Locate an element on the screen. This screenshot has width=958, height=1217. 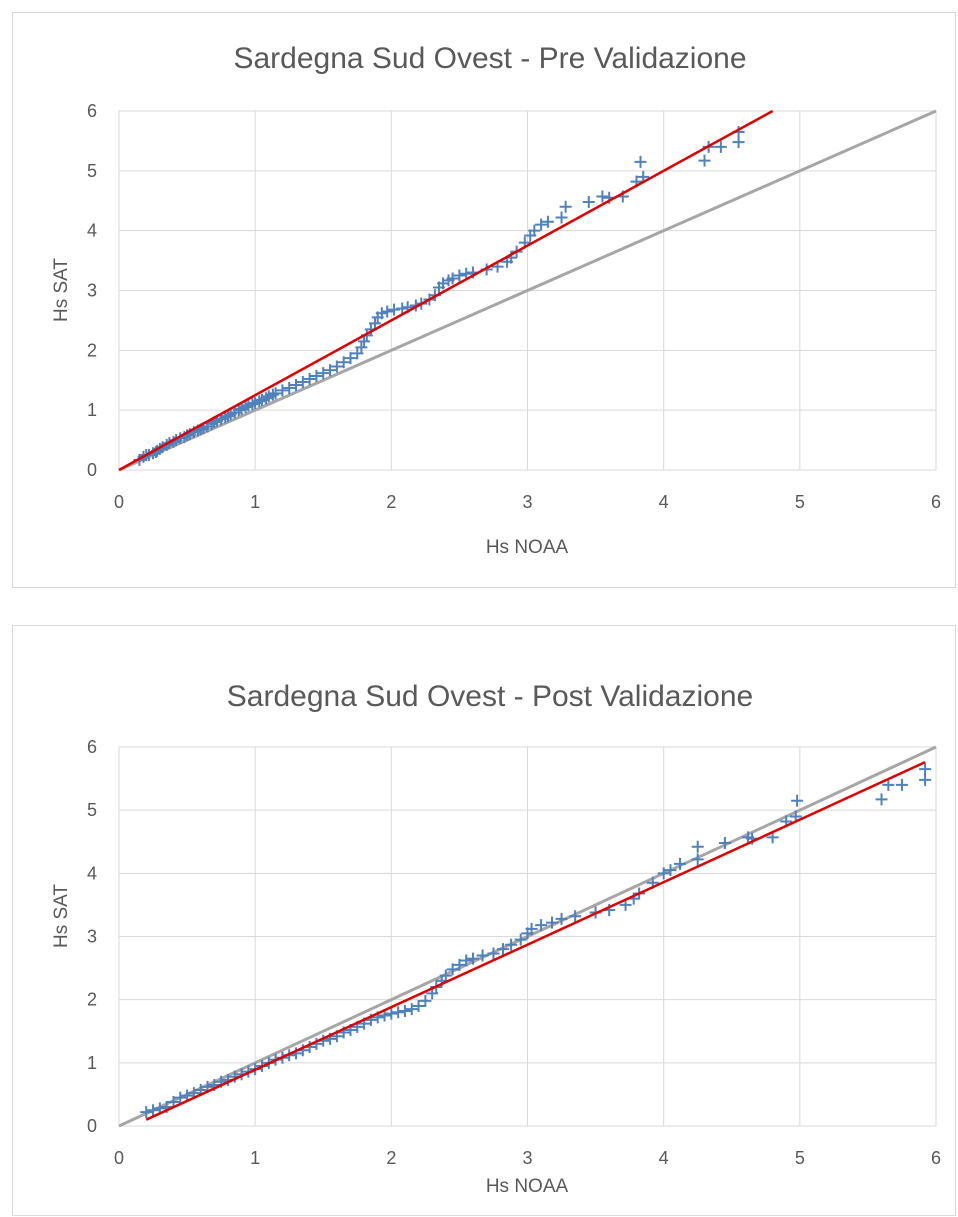
x-axis-label: Hs NOAA is located at coordinates (527, 547).